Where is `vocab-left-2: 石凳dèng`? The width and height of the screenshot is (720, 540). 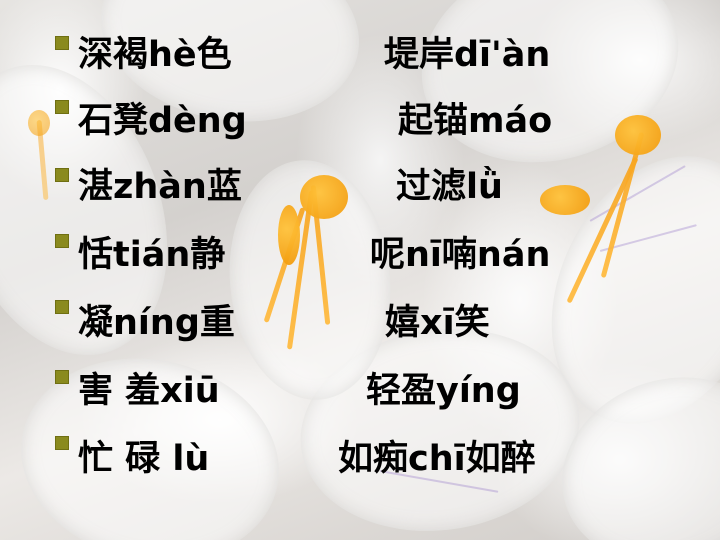
vocab-left-2: 石凳dèng is located at coordinates (162, 121).